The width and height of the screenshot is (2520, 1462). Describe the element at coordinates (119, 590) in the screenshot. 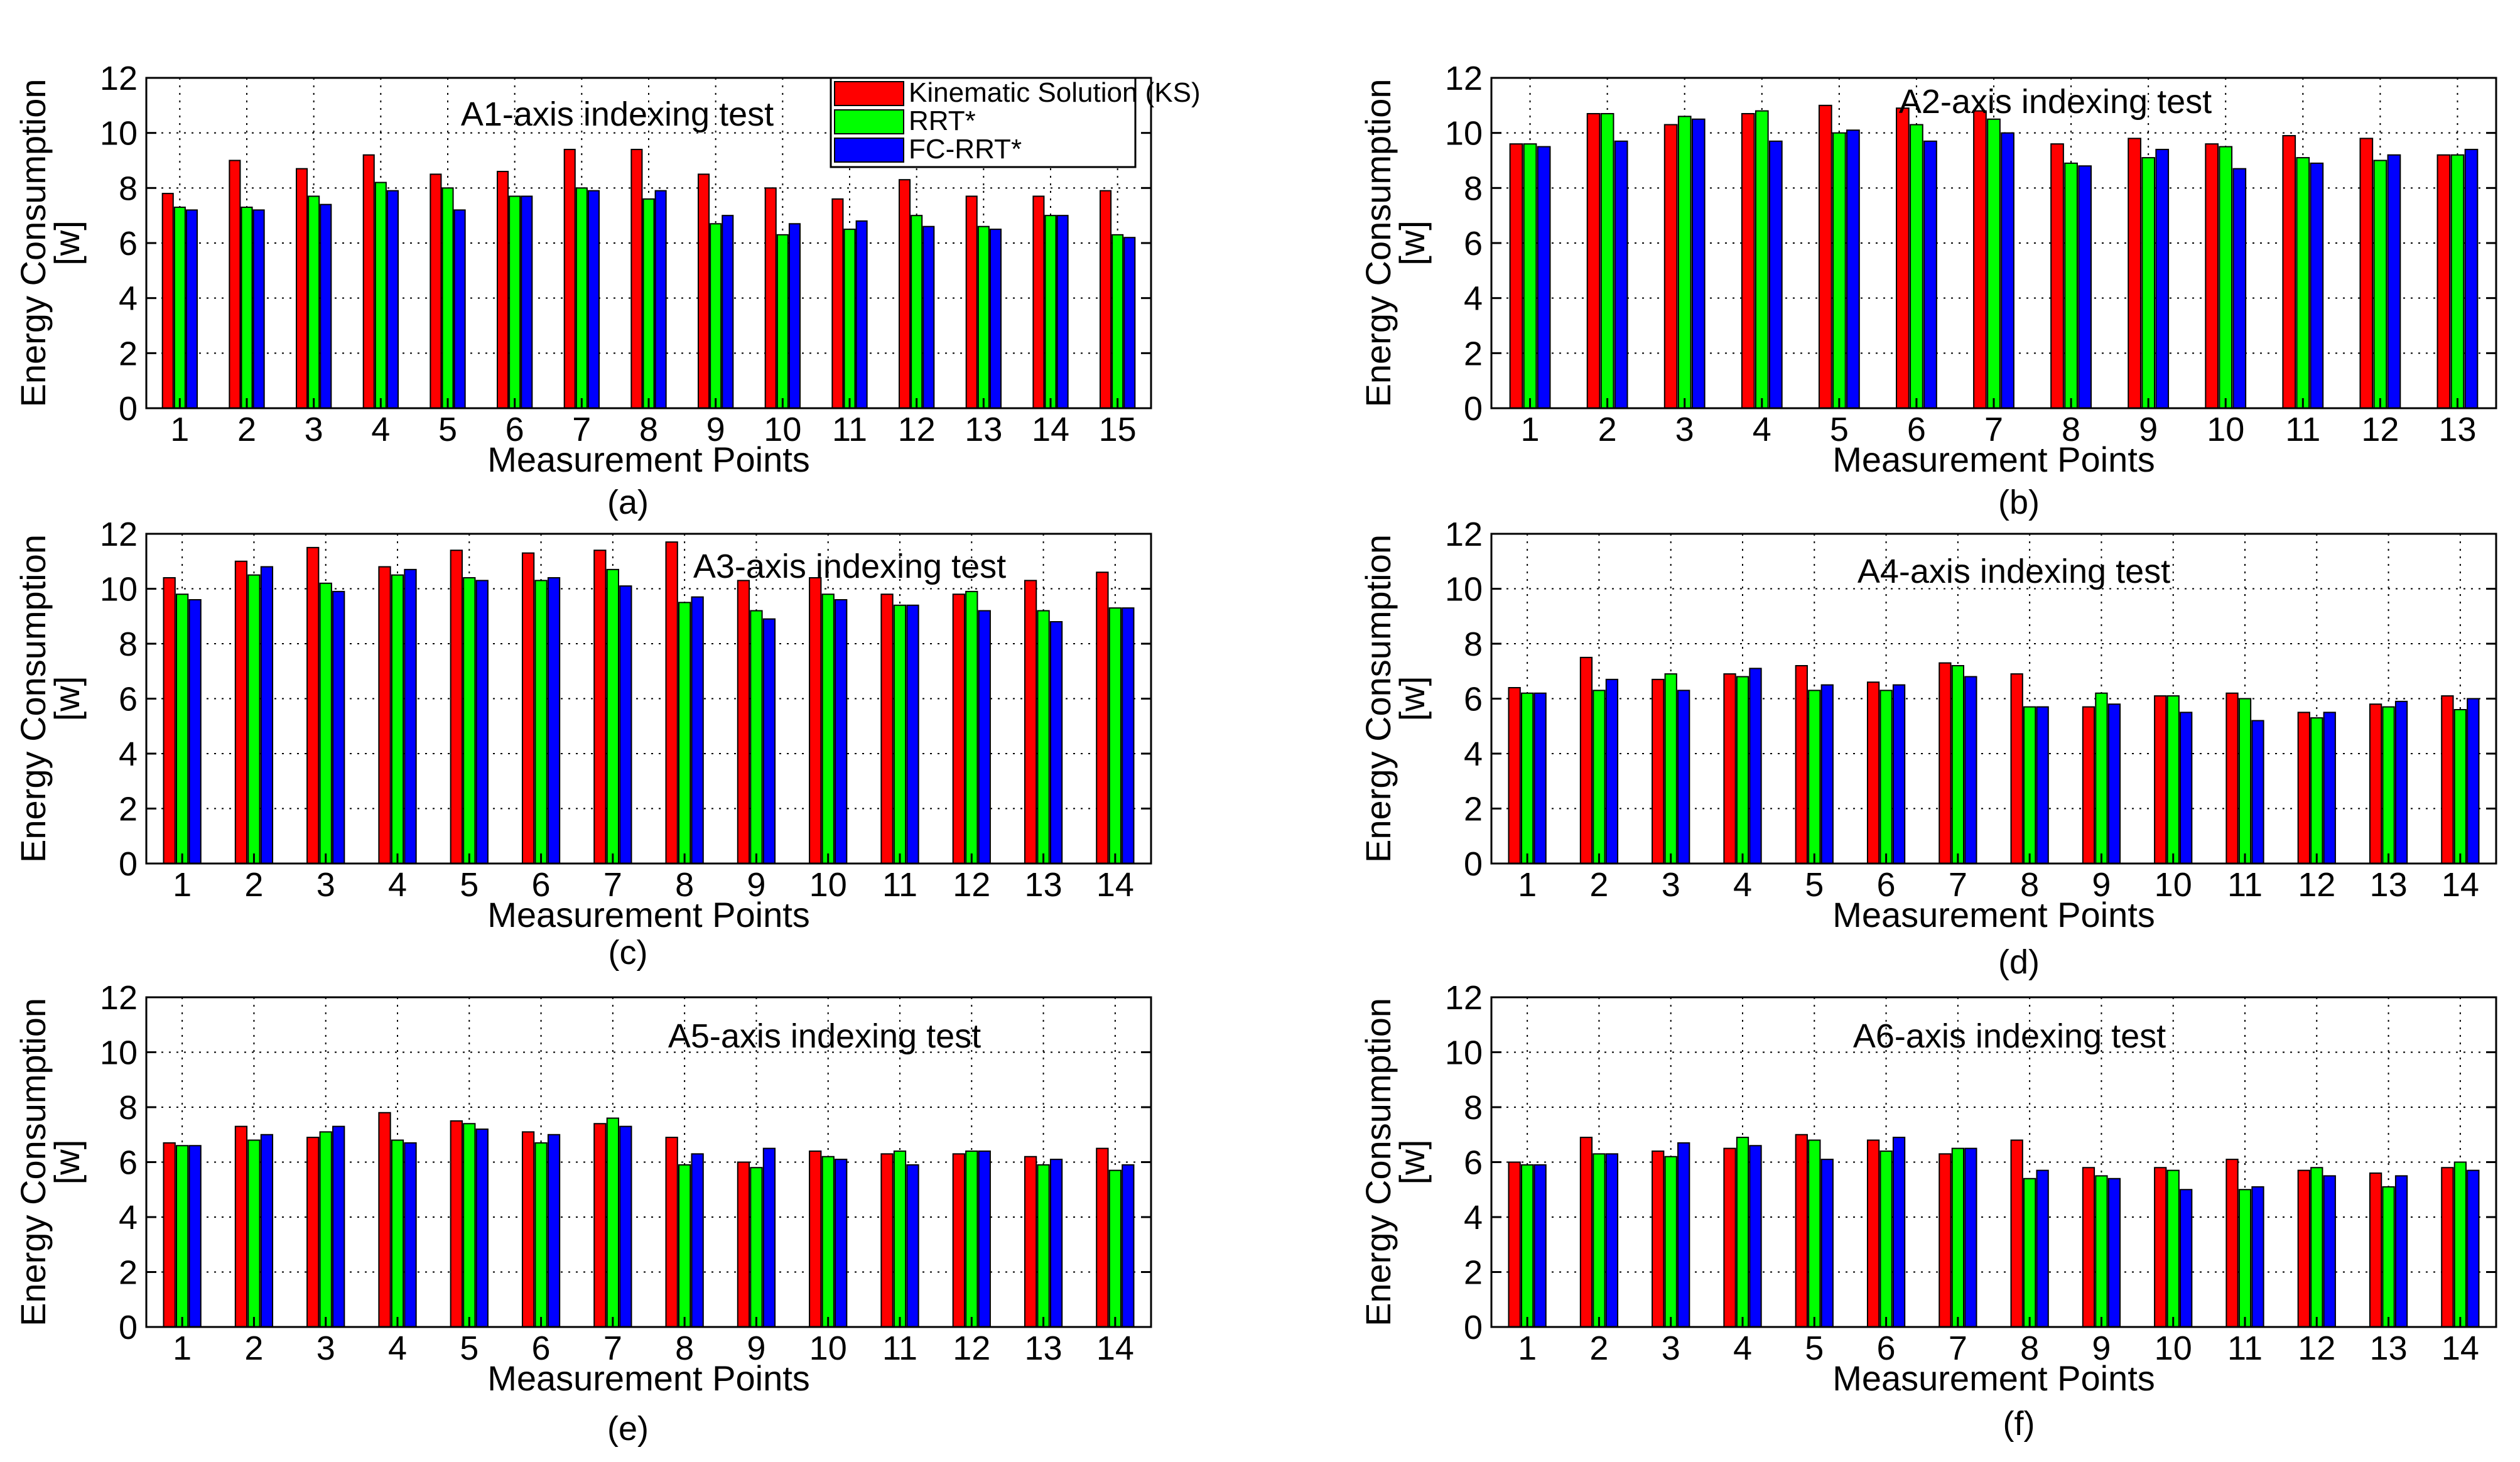

I see `y-tick-label: 10` at that location.